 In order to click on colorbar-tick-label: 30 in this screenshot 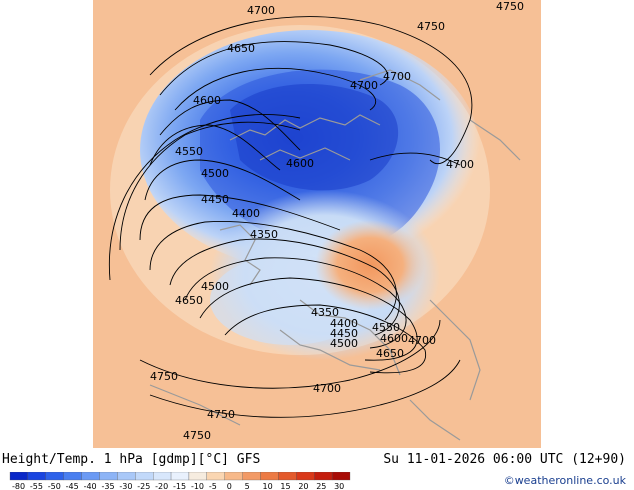, I will do `click(339, 486)`.